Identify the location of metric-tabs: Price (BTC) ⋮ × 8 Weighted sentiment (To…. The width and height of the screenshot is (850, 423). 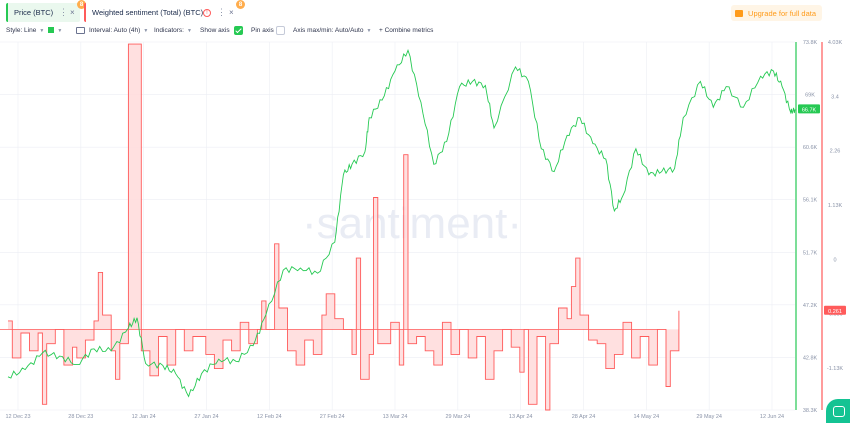
(425, 12).